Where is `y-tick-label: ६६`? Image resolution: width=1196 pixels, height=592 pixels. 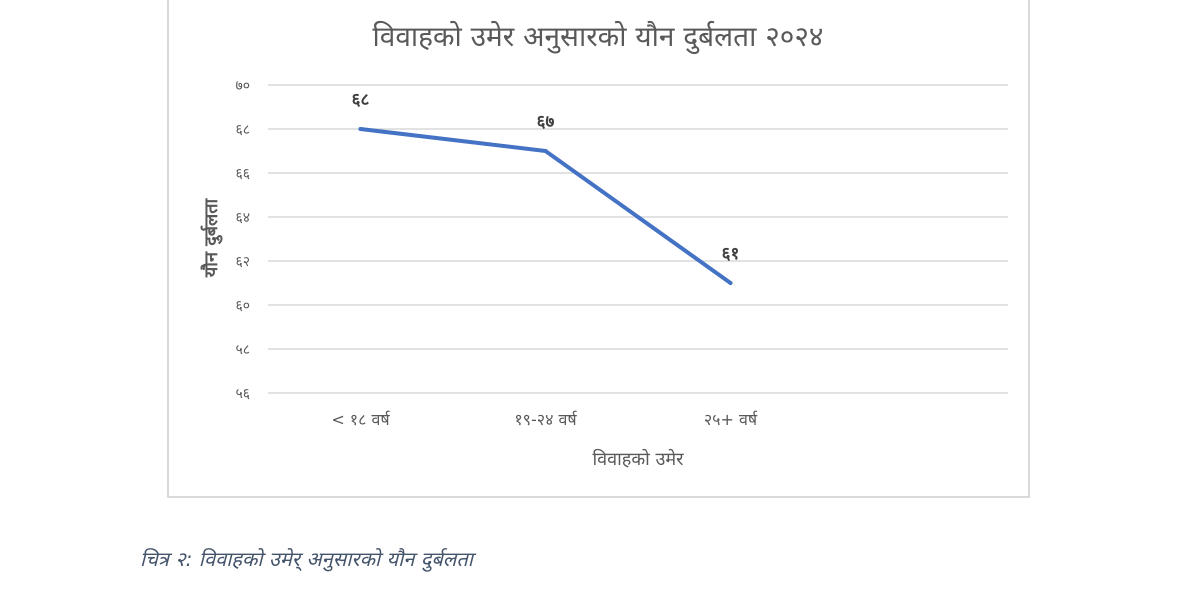 y-tick-label: ६६ is located at coordinates (242, 174).